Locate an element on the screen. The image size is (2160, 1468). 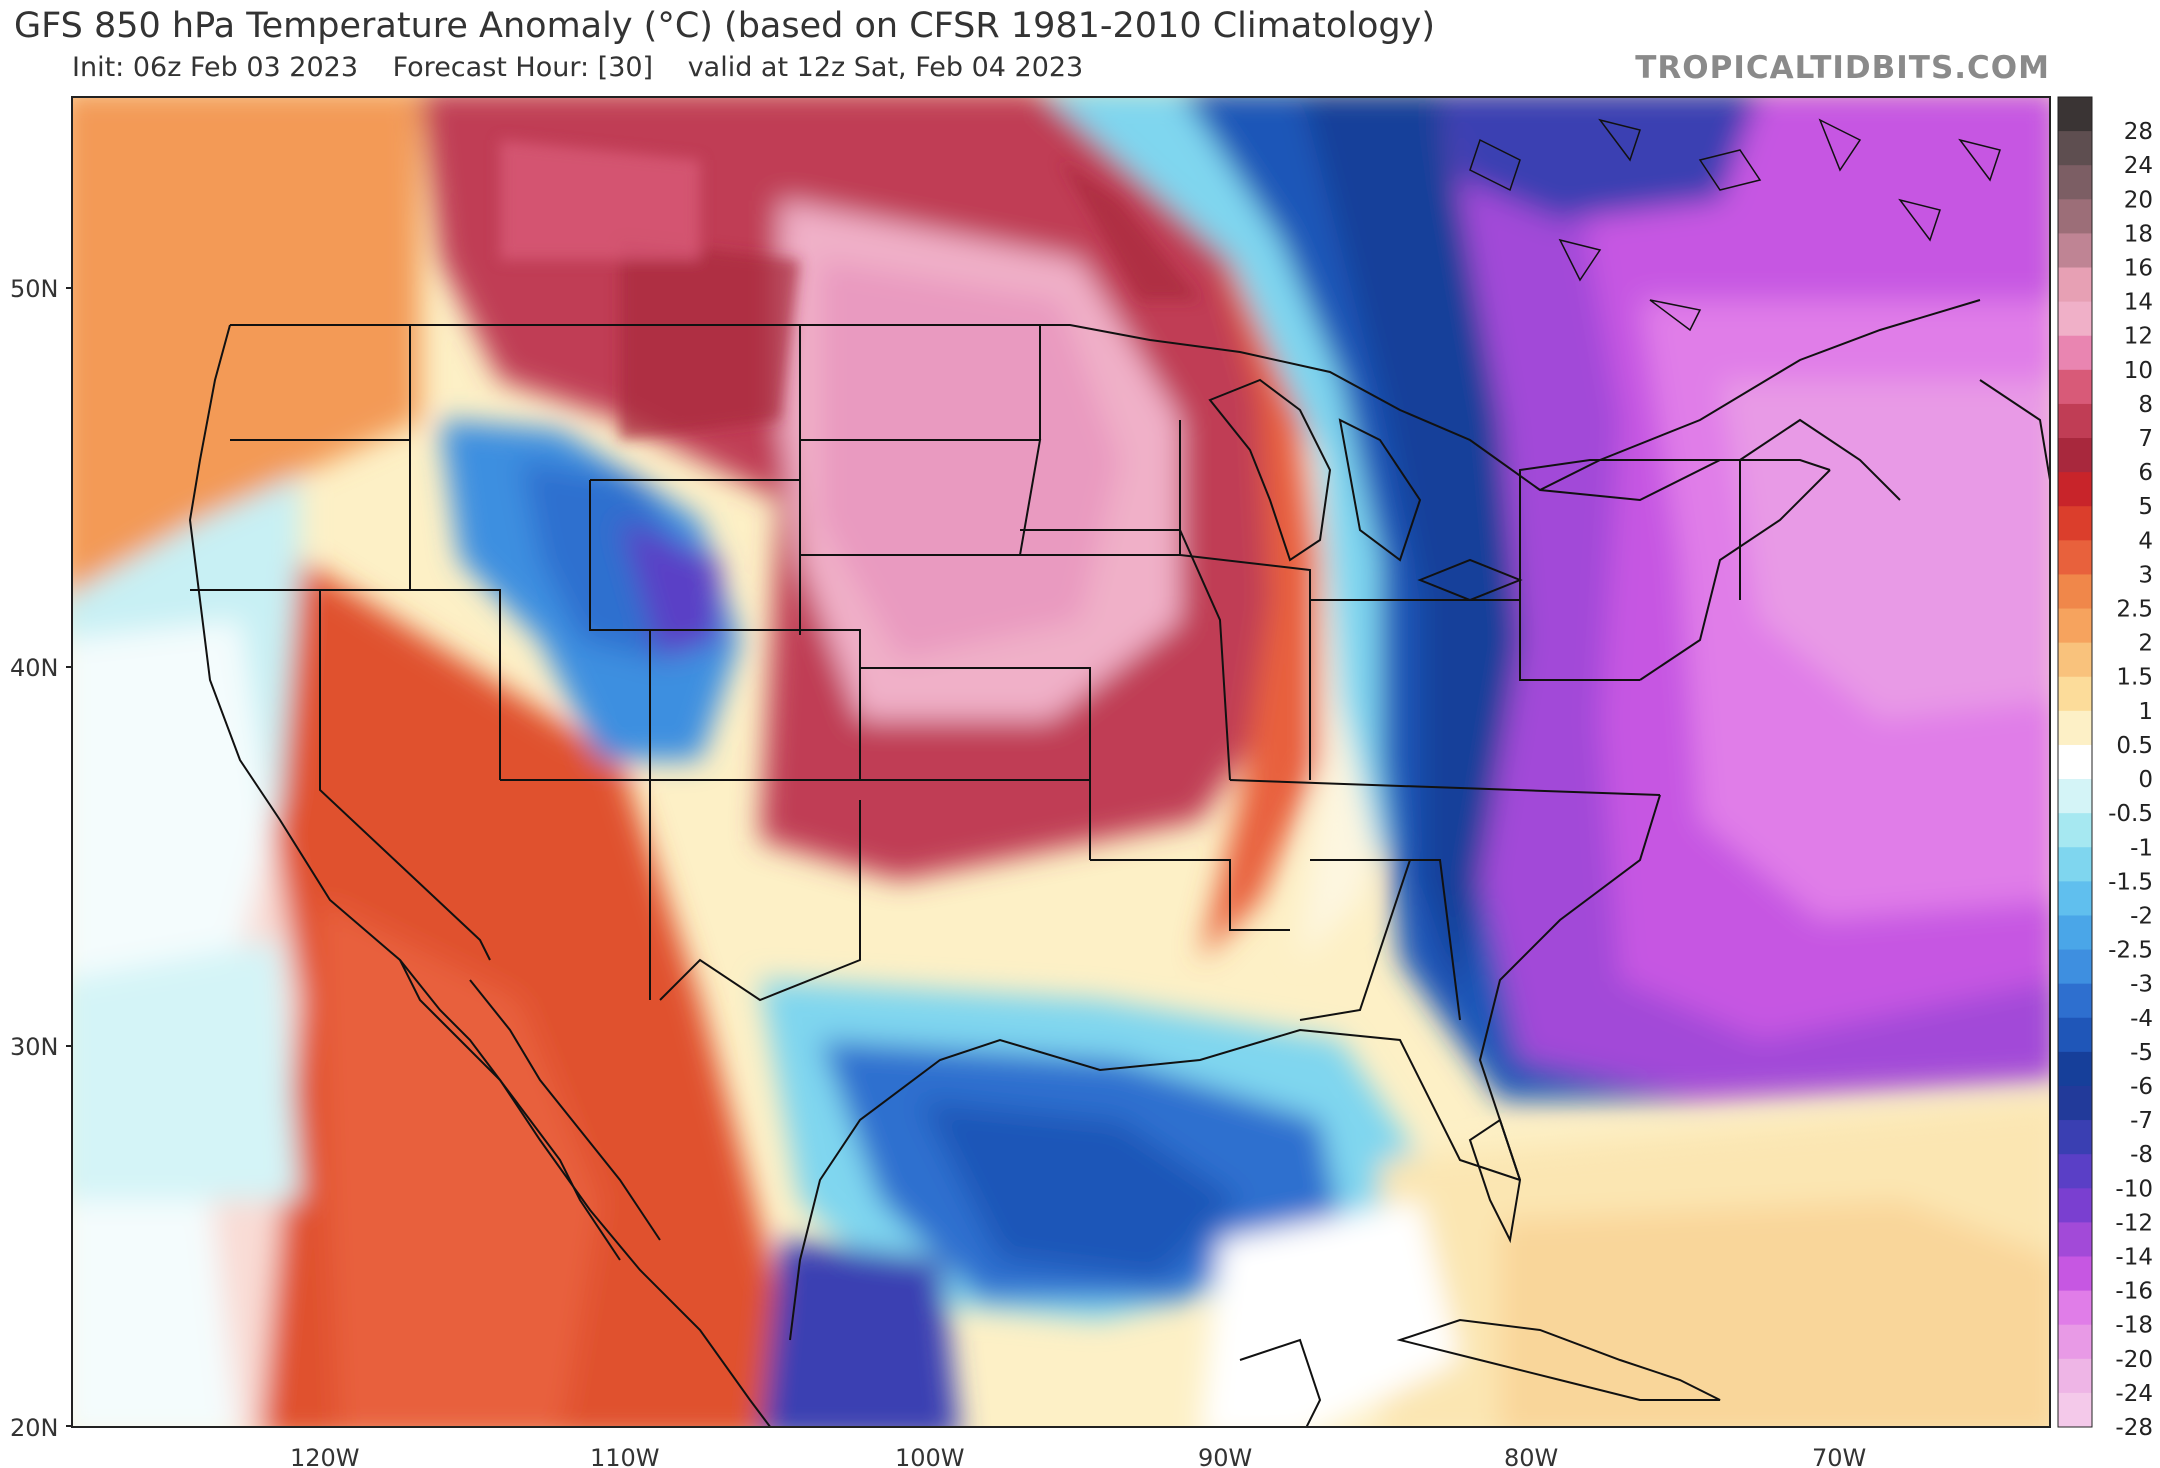
colorbar-label: -24 is located at coordinates (2134, 1394).